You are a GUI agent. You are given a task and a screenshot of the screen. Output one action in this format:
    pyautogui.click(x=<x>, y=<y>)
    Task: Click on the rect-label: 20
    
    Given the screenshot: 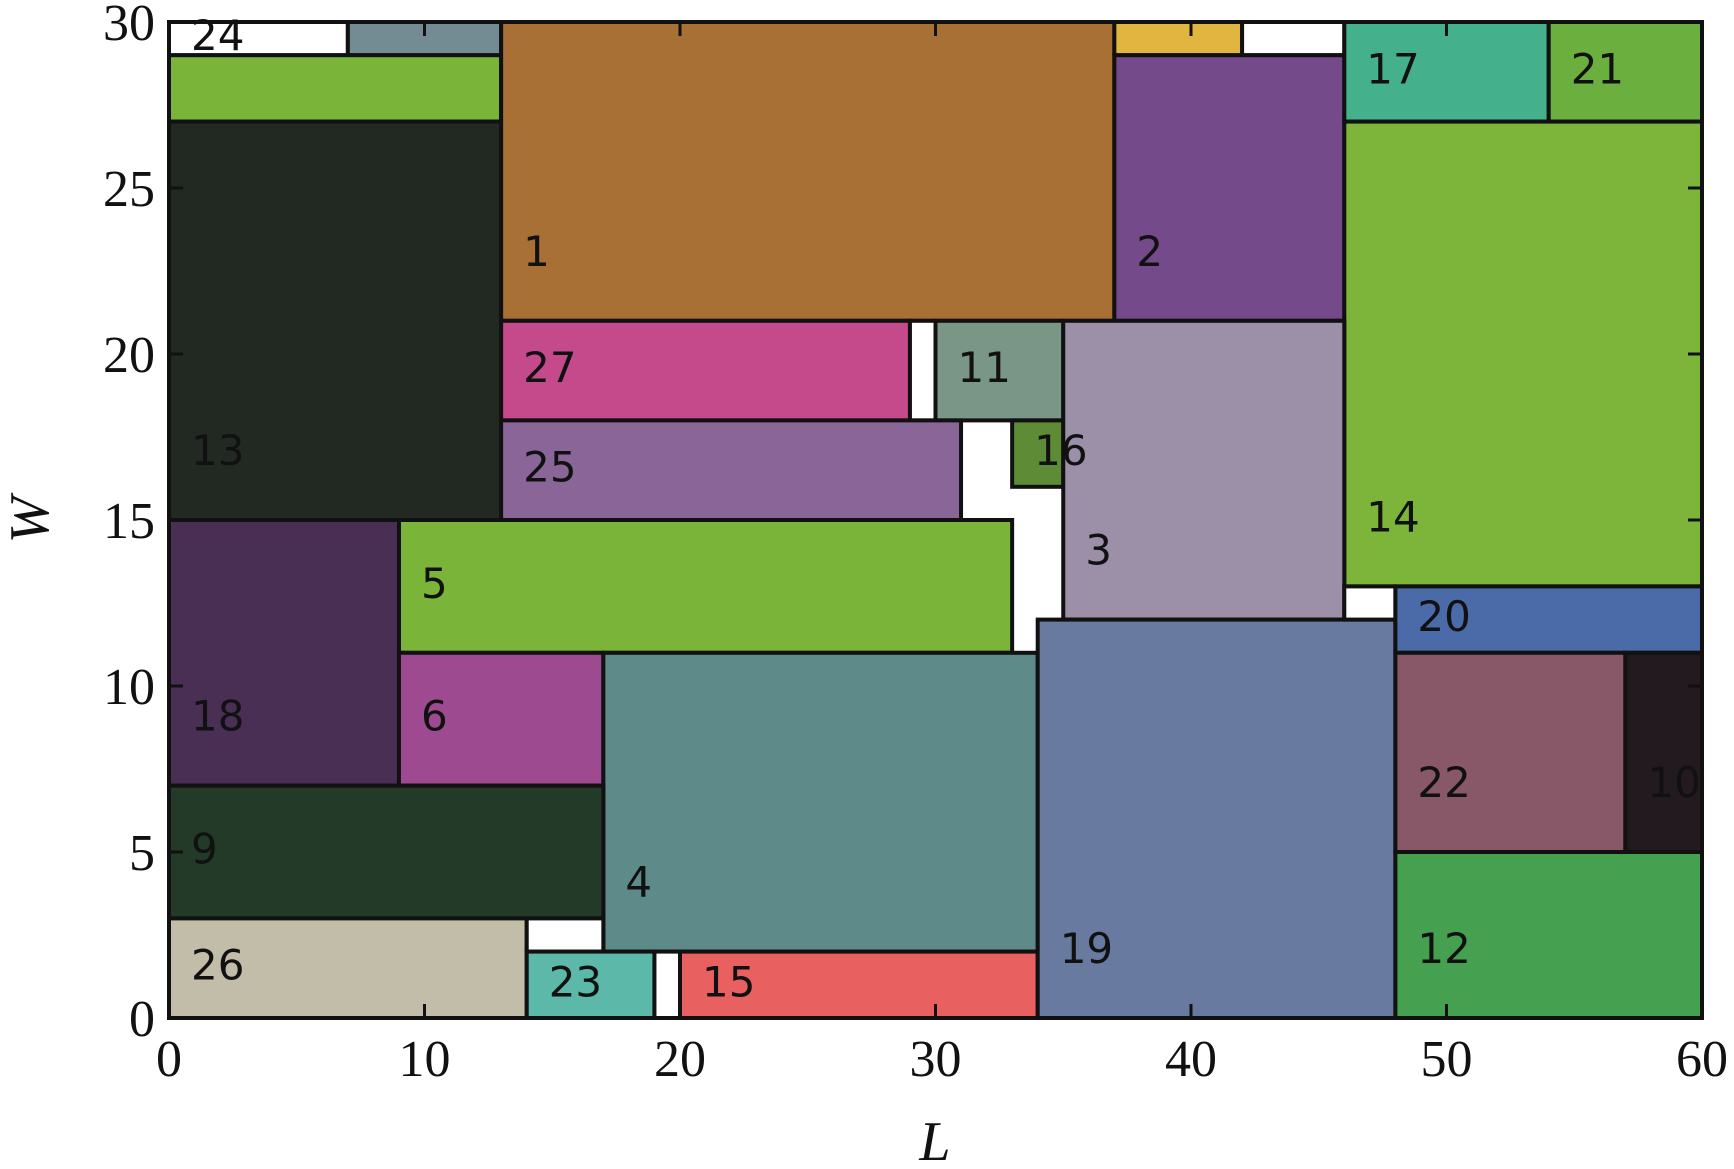 What is the action you would take?
    pyautogui.click(x=1443, y=616)
    